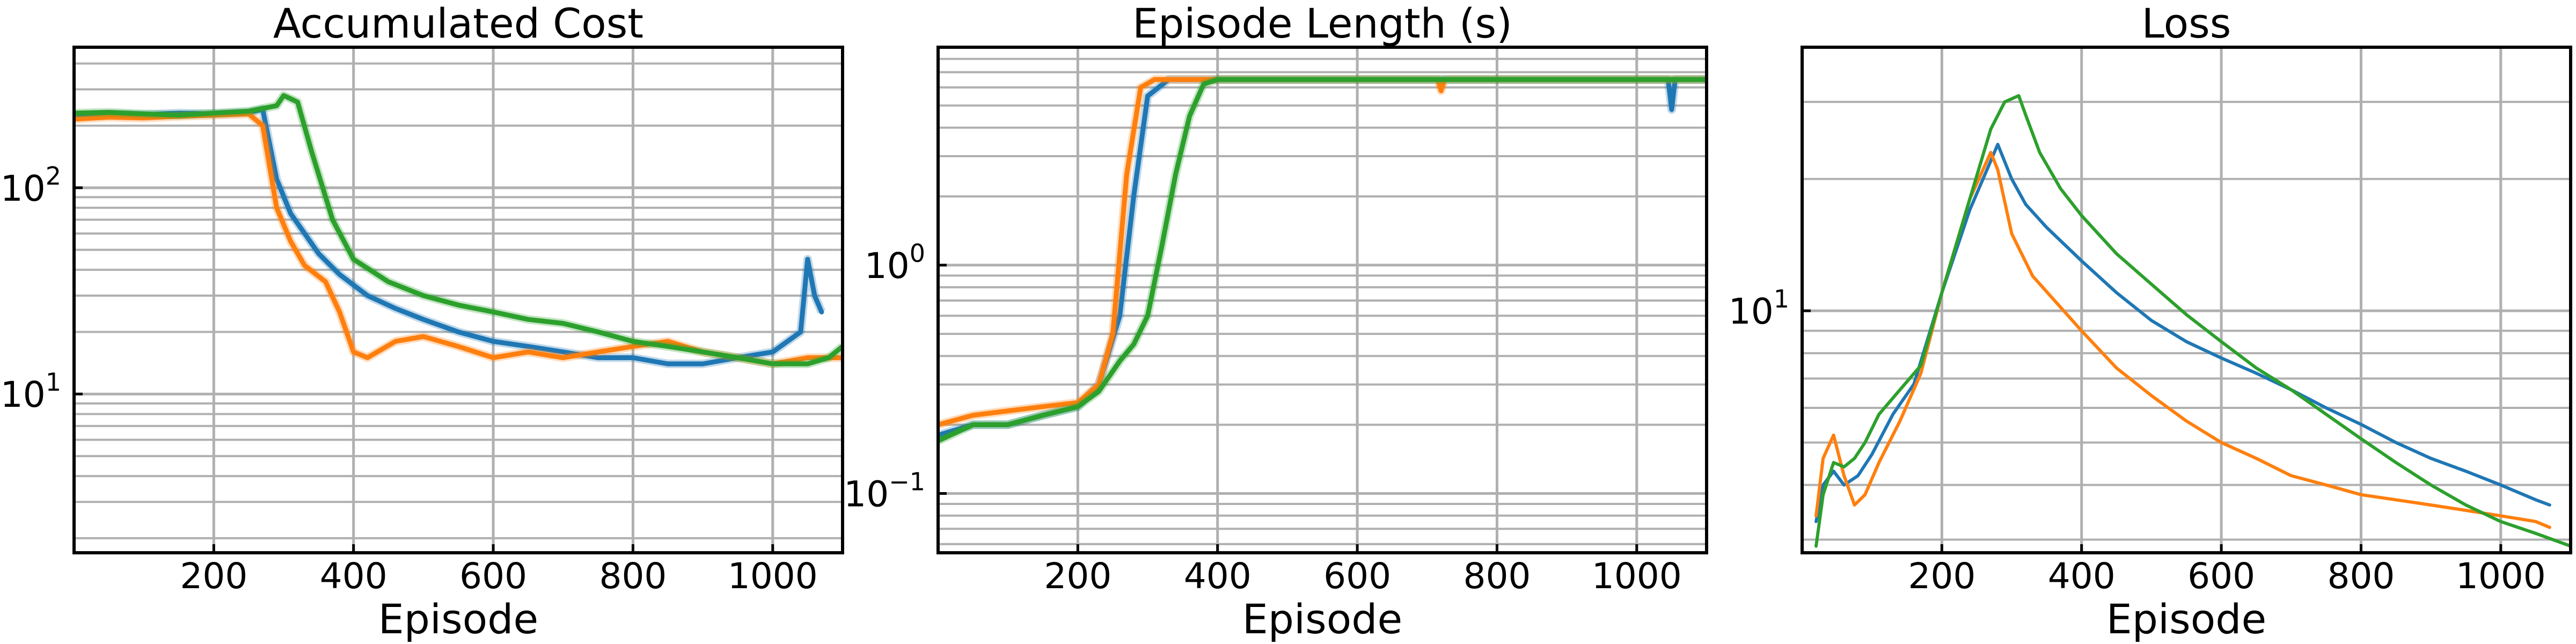 The image size is (2576, 644). Describe the element at coordinates (1322, 23) in the screenshot. I see `chart-title: Episode Length (s)` at that location.